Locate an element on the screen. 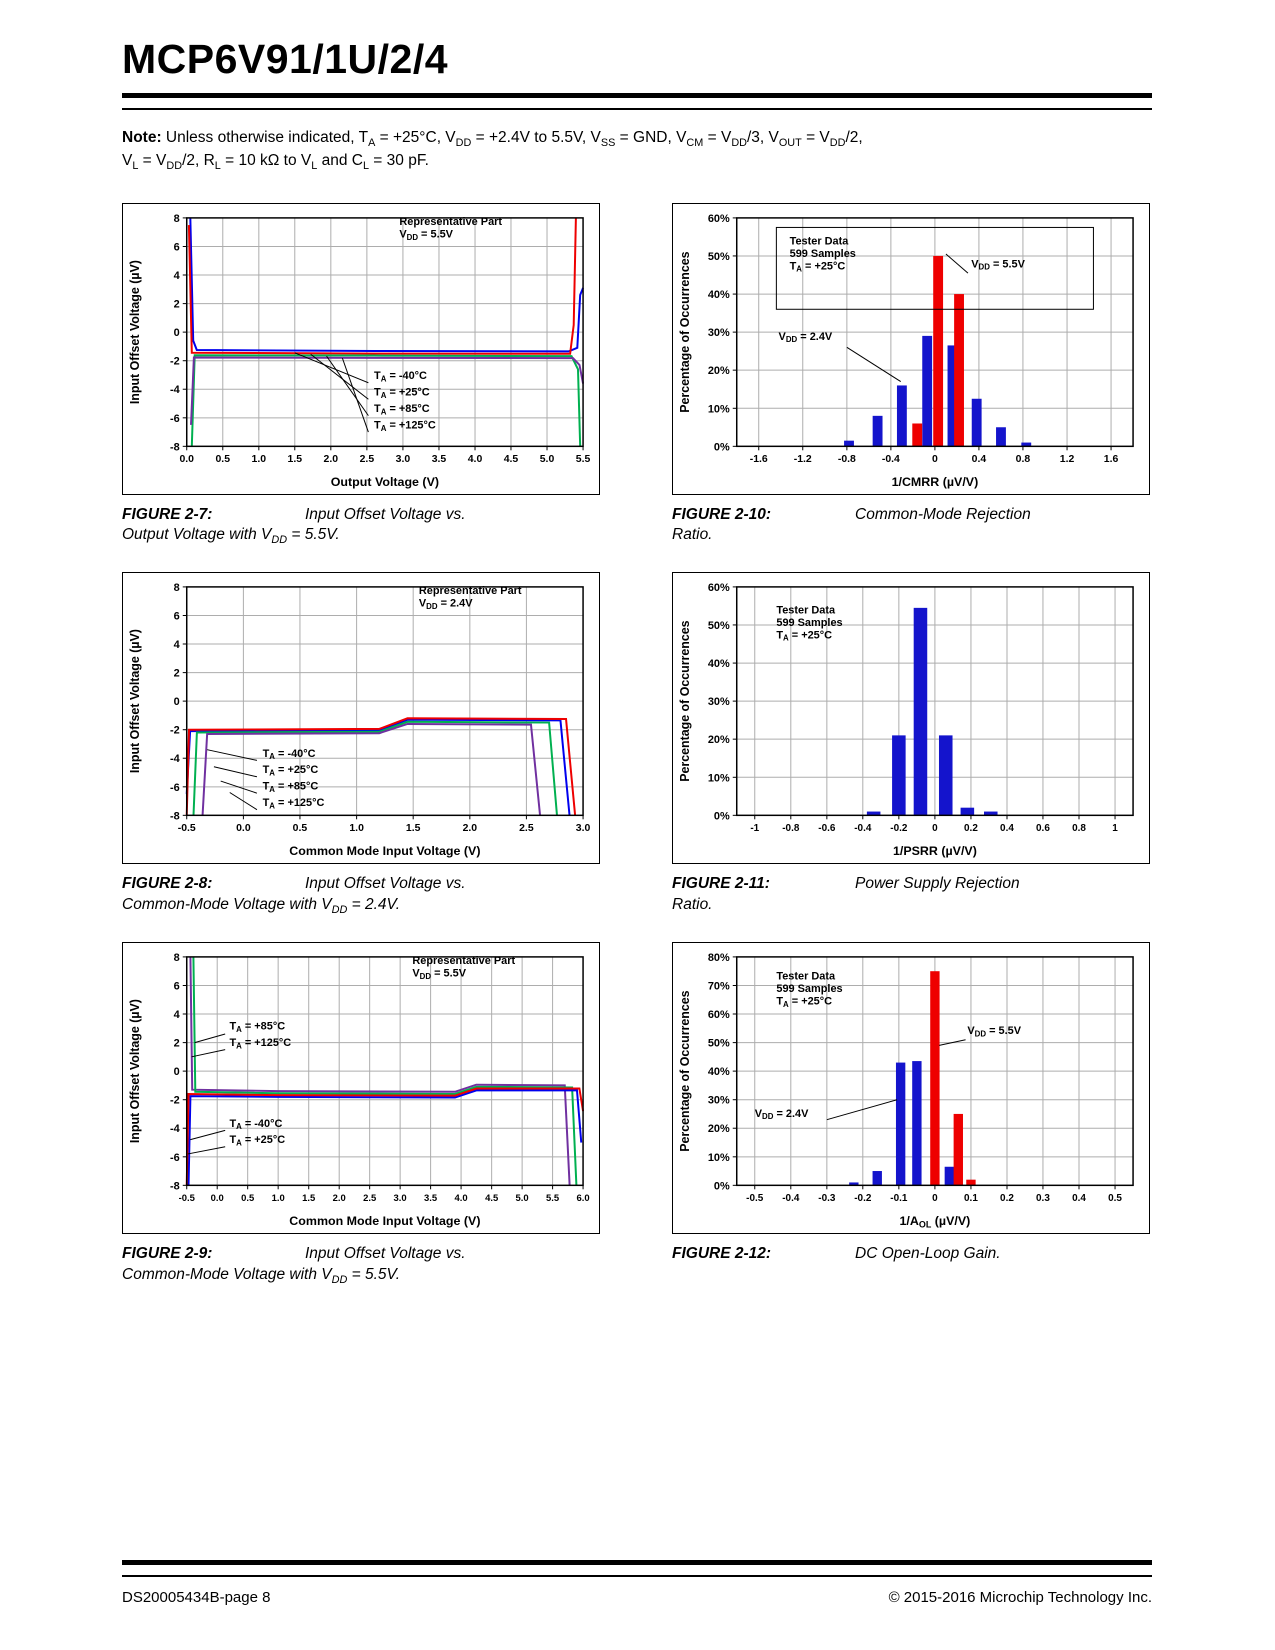  page-title: MCP6V91/1U/2/4 is located at coordinates (285, 59).